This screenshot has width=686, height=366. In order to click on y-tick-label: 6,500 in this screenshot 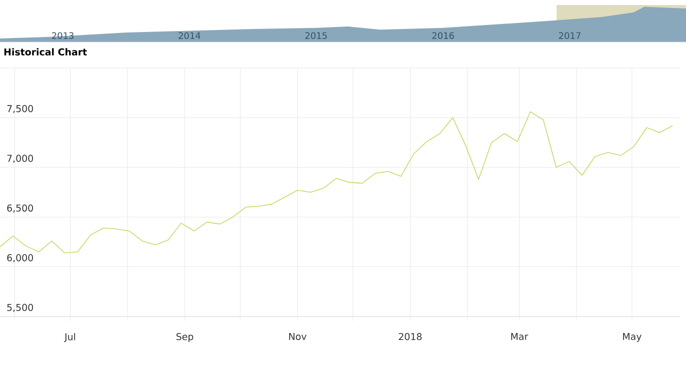, I will do `click(20, 208)`.